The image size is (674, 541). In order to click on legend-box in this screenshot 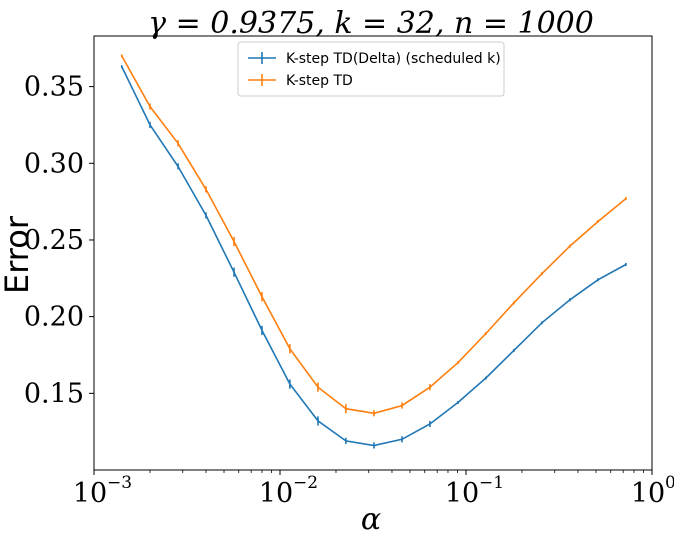, I will do `click(371, 69)`.